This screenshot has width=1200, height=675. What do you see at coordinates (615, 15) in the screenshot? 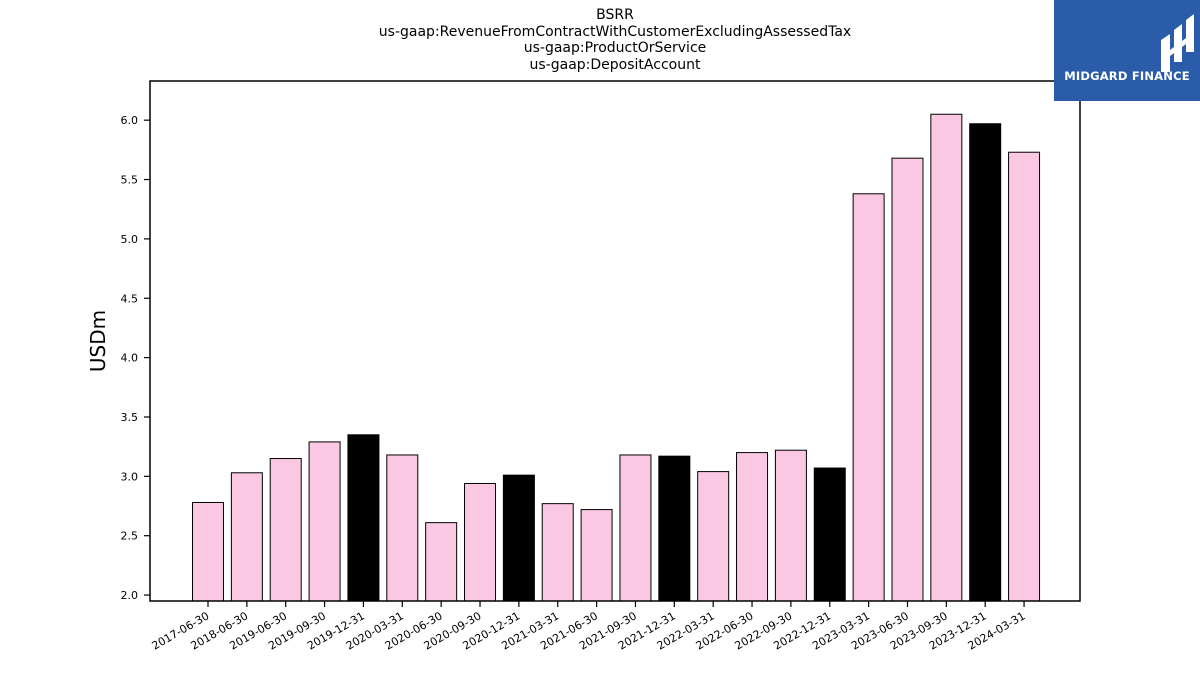
I see `title-line-1: BSRR` at bounding box center [615, 15].